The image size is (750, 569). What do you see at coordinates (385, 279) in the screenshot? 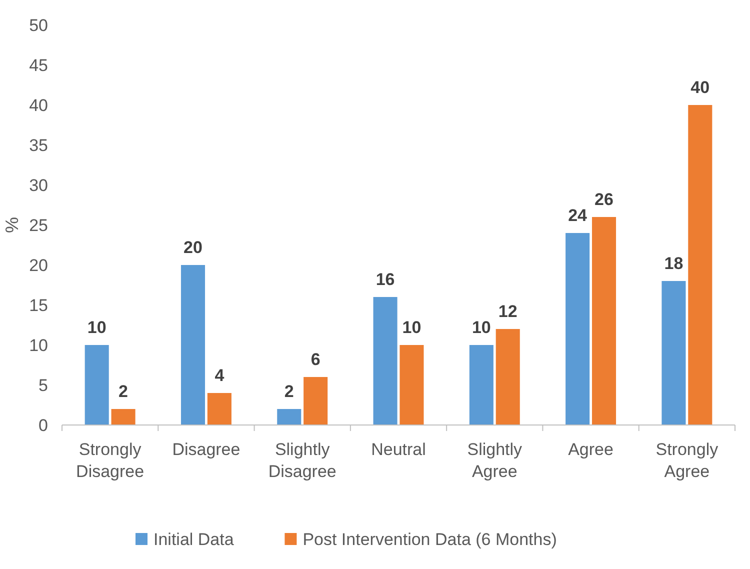
I see `data-label: 16` at bounding box center [385, 279].